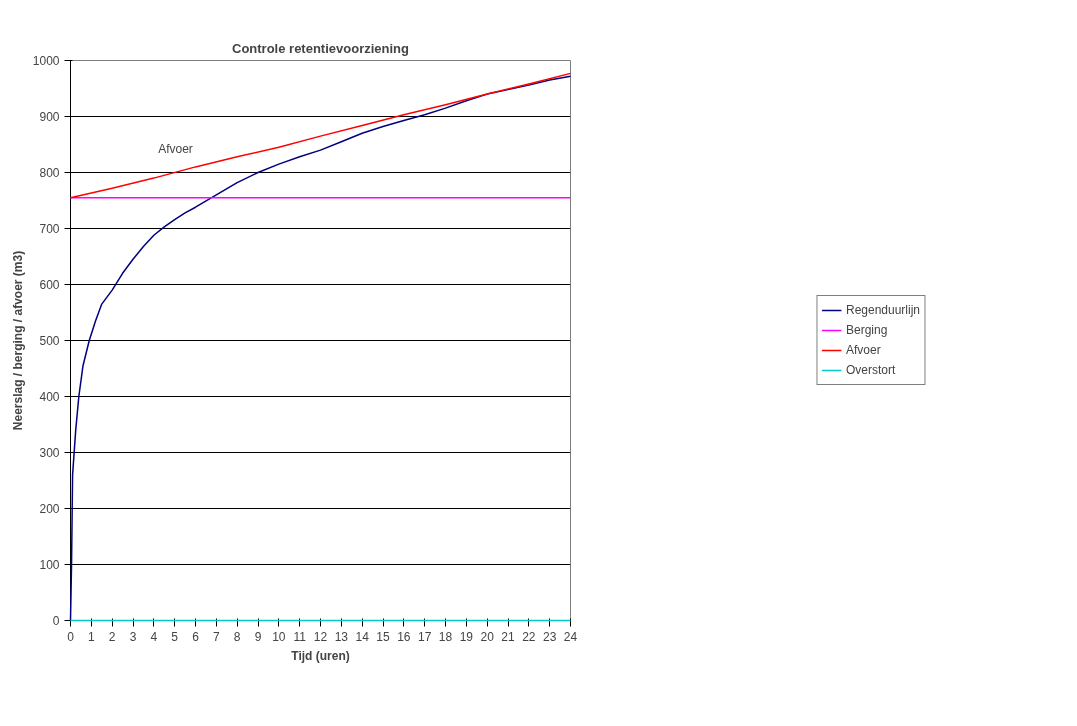  Describe the element at coordinates (49, 565) in the screenshot. I see `y-tick-label: 100` at that location.